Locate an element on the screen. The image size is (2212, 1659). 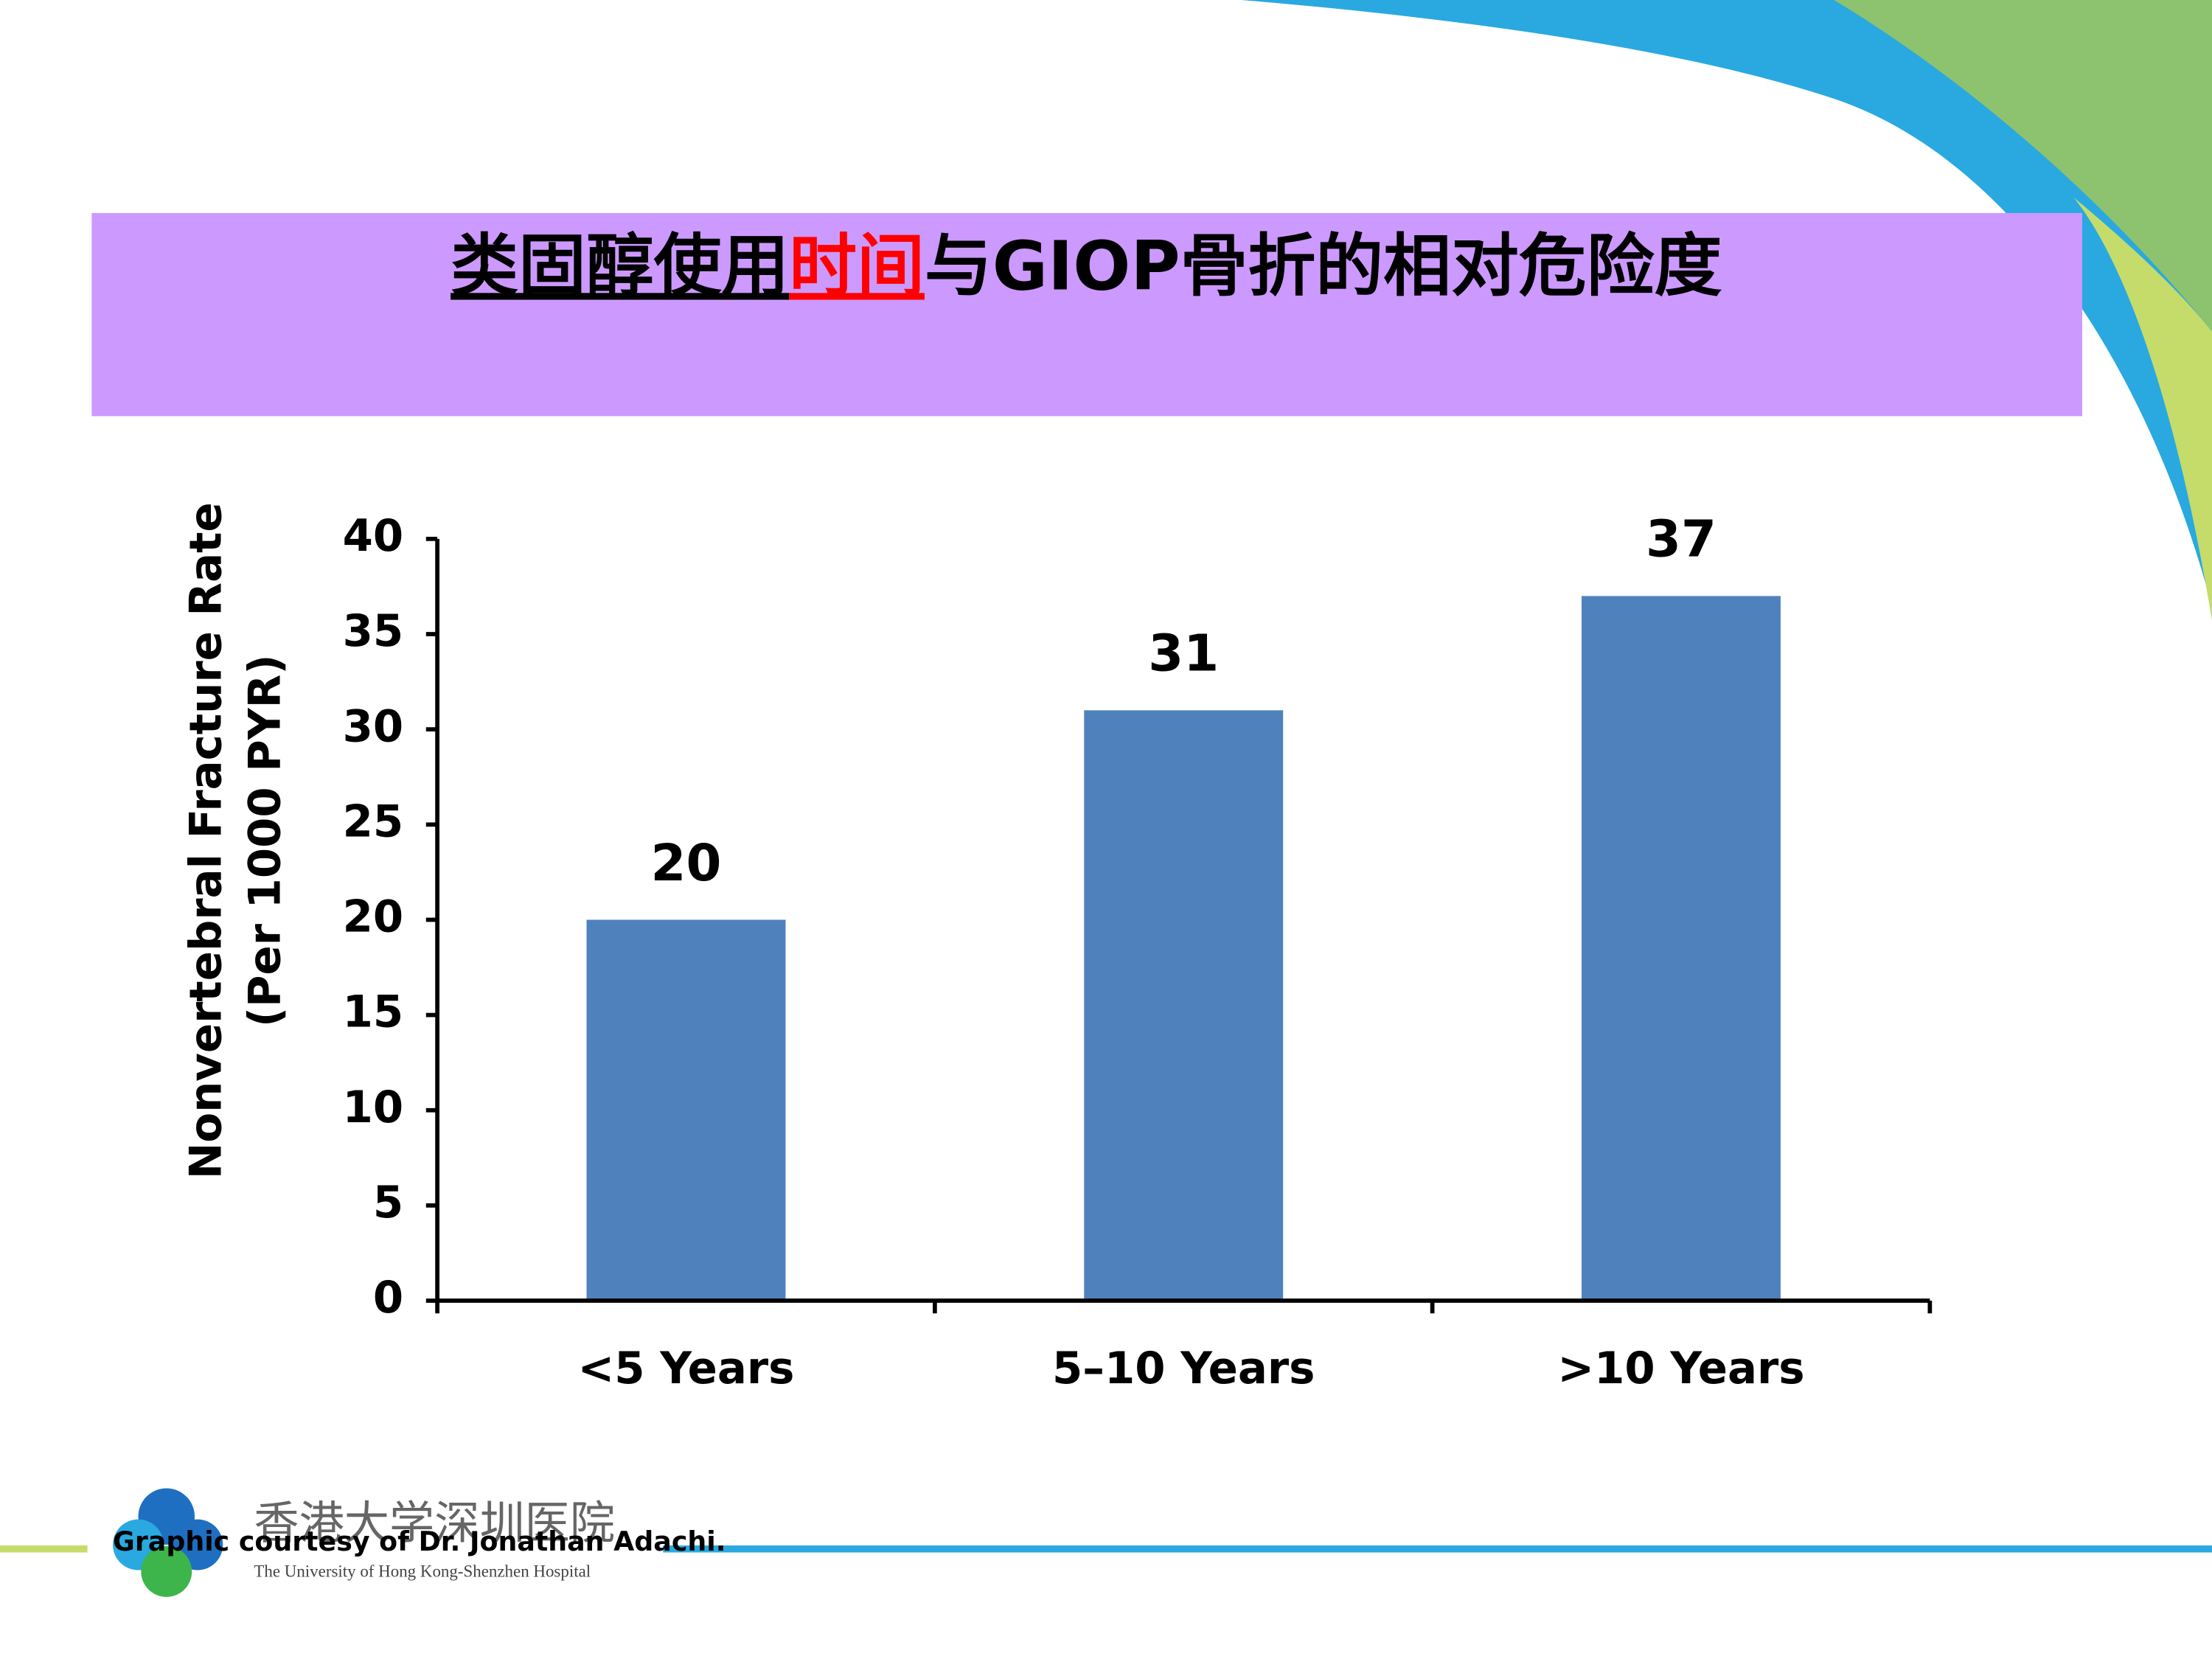
y-tick-label: 25 is located at coordinates (373, 821).